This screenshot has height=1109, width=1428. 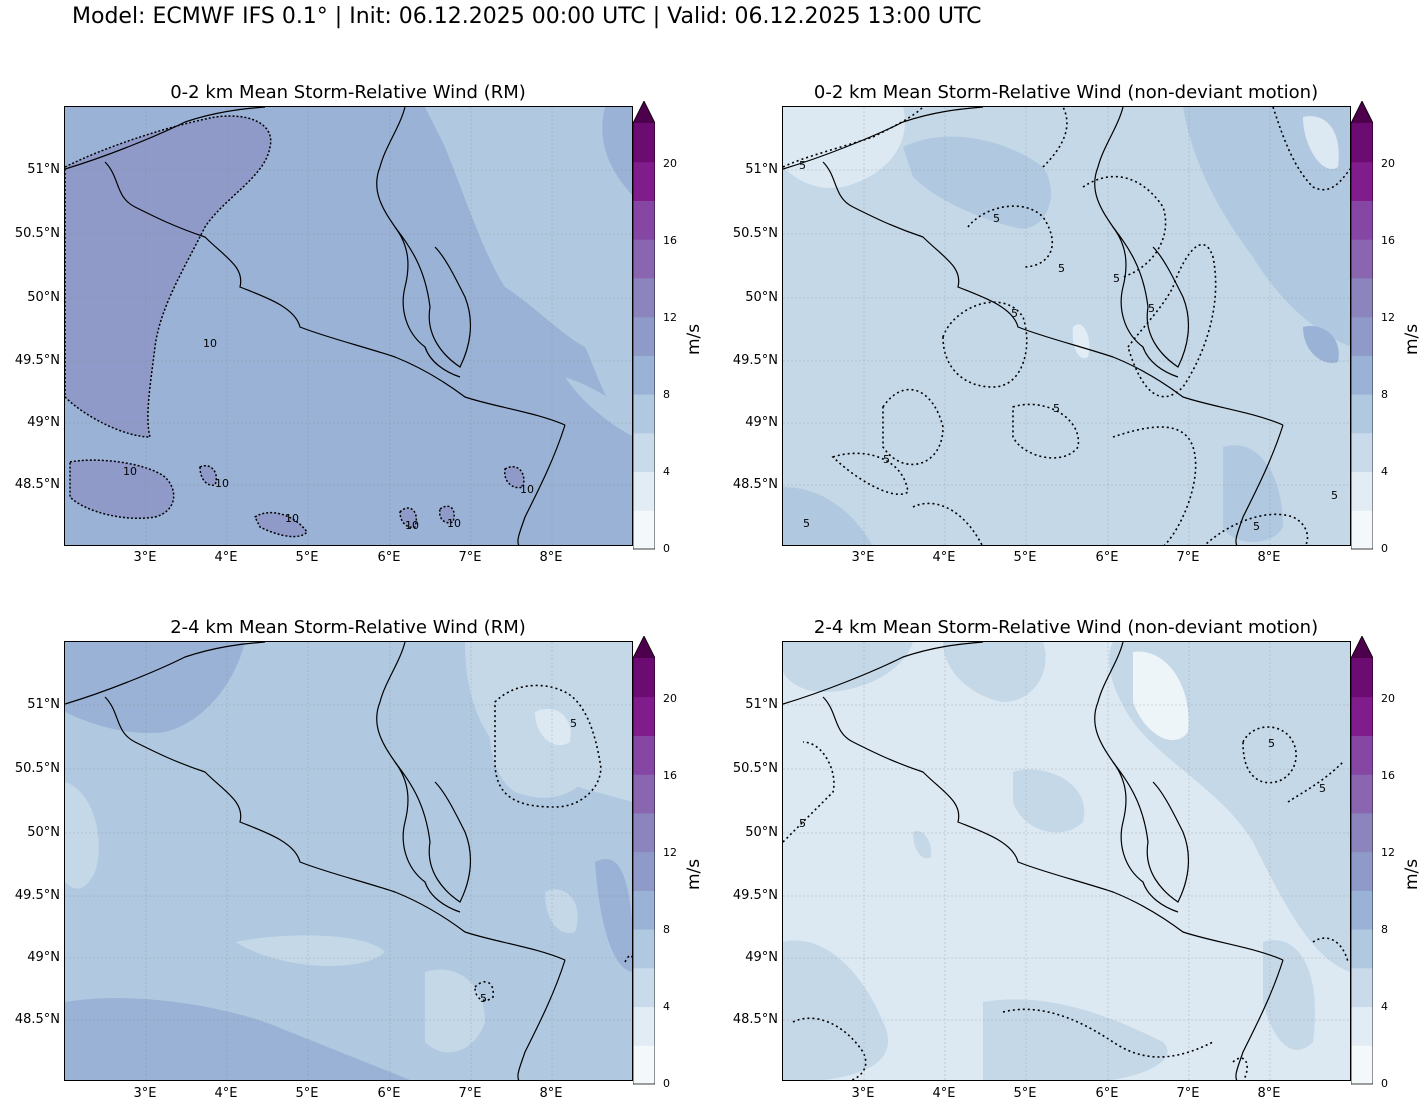 I want to click on lon-label: 4°E, so click(x=944, y=557).